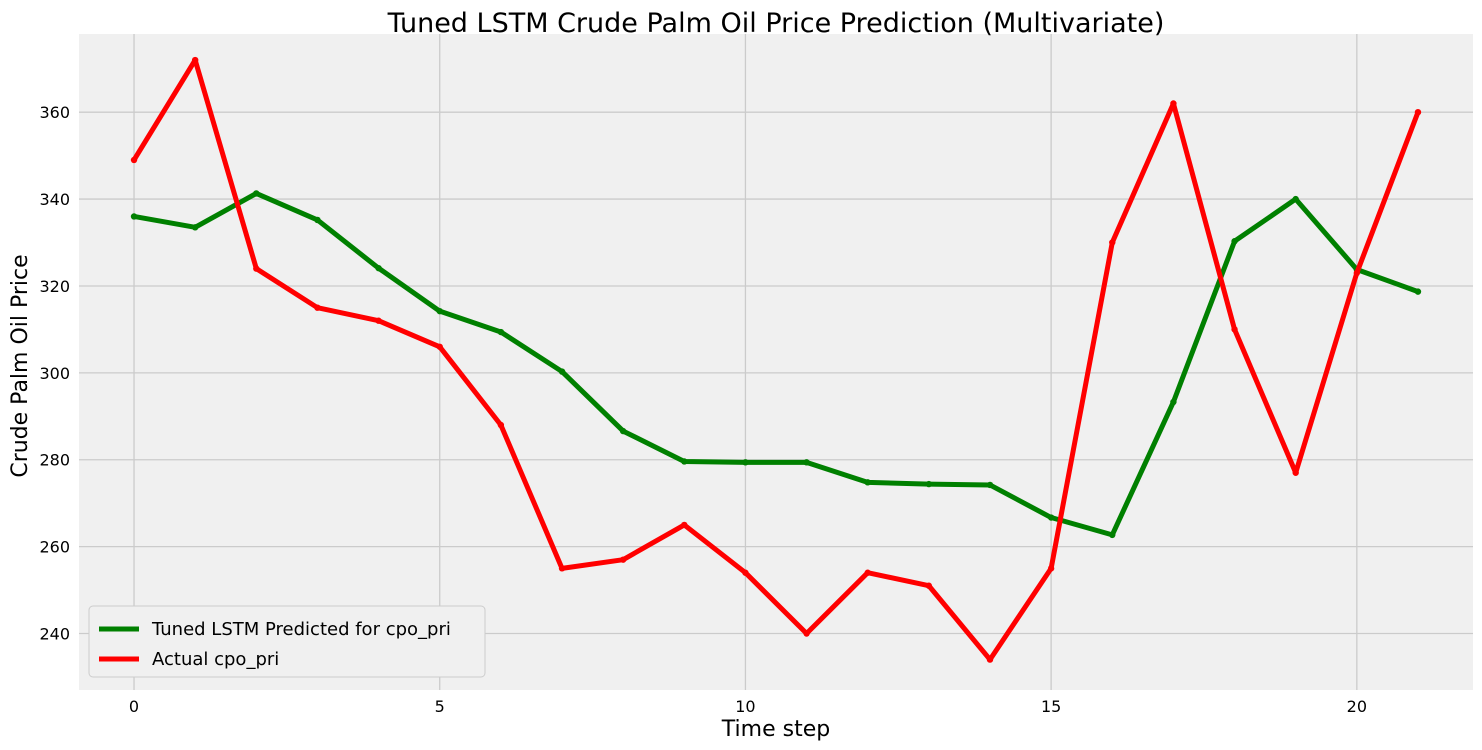 The width and height of the screenshot is (1482, 750). I want to click on y-tick-label: 340, so click(54, 199).